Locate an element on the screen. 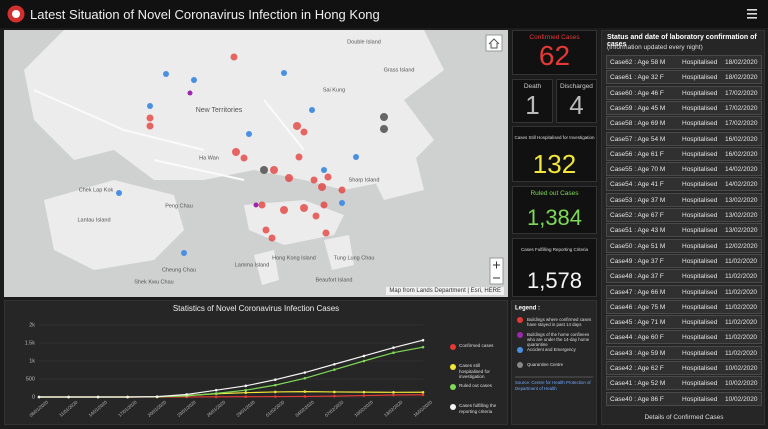  case-row: Case53 : Age 37 M Hospitalised 13/02/2020 is located at coordinates (684, 199).